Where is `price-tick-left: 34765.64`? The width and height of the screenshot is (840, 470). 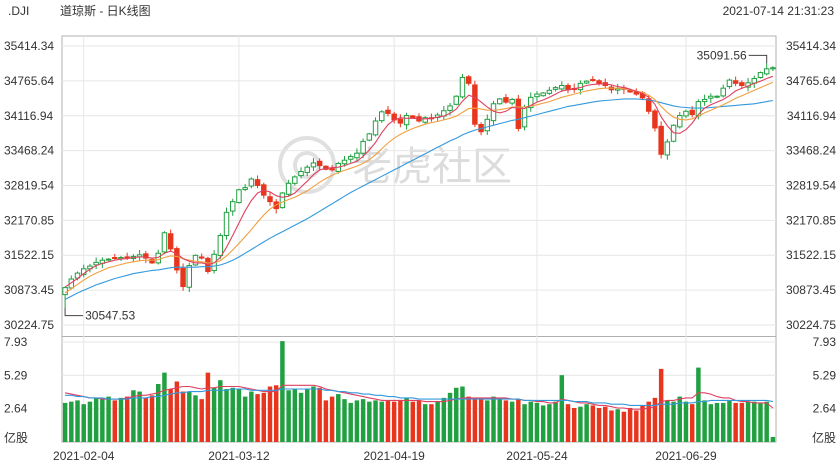
price-tick-left: 34765.64 is located at coordinates (29, 81).